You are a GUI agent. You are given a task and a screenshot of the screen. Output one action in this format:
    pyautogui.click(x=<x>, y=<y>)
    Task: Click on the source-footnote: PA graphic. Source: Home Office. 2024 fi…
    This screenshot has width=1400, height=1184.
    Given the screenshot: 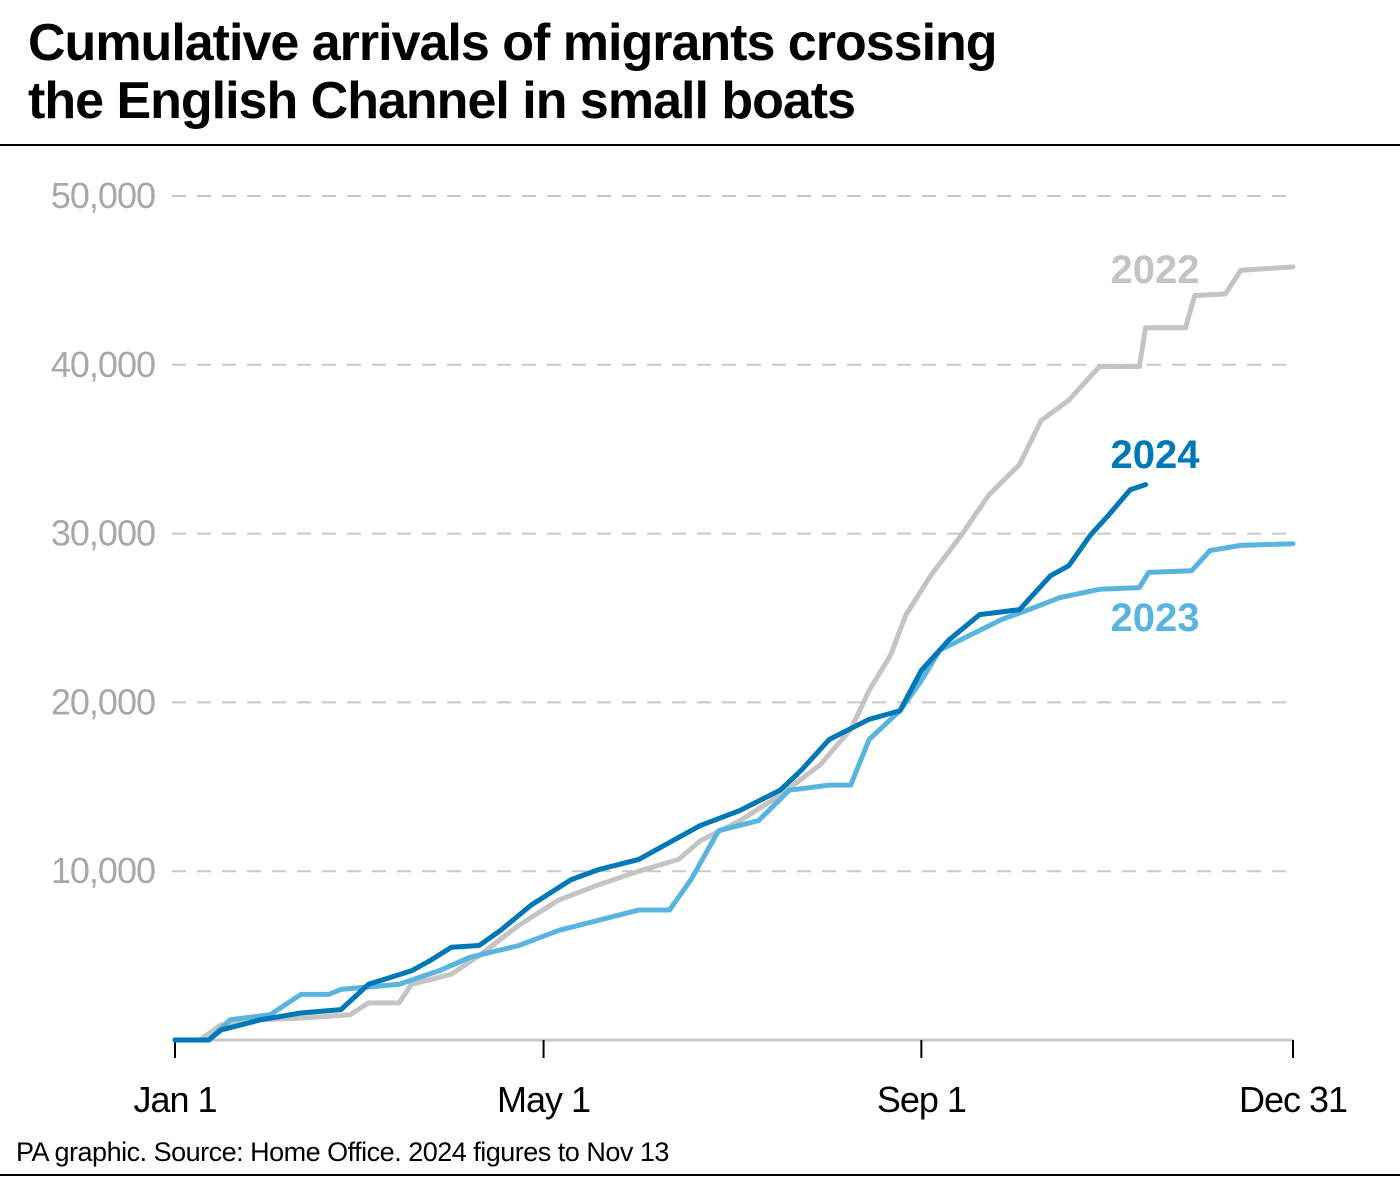 What is the action you would take?
    pyautogui.click(x=342, y=1152)
    